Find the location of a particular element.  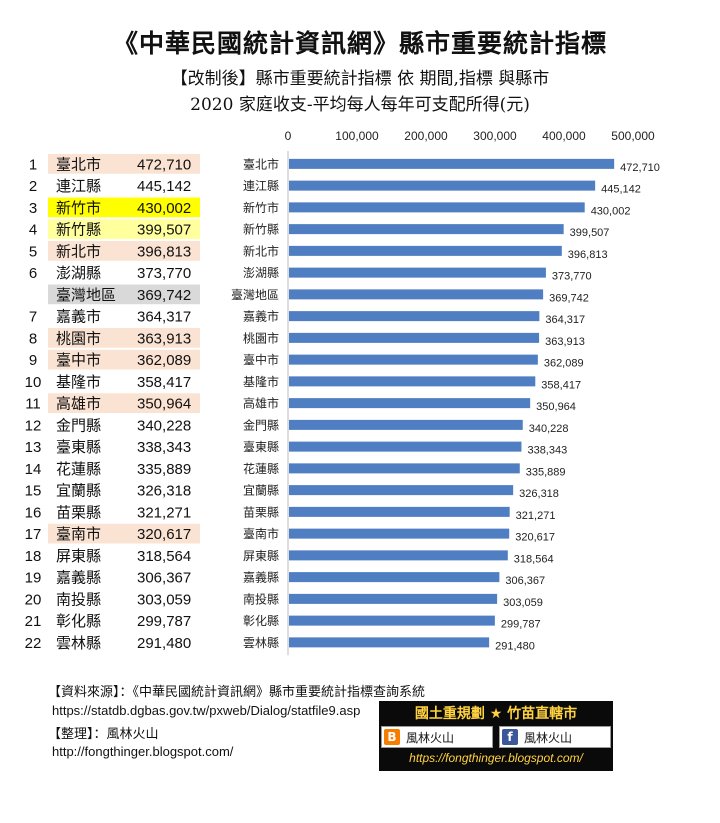

category-label: 宜蘭縣 is located at coordinates (261, 490).